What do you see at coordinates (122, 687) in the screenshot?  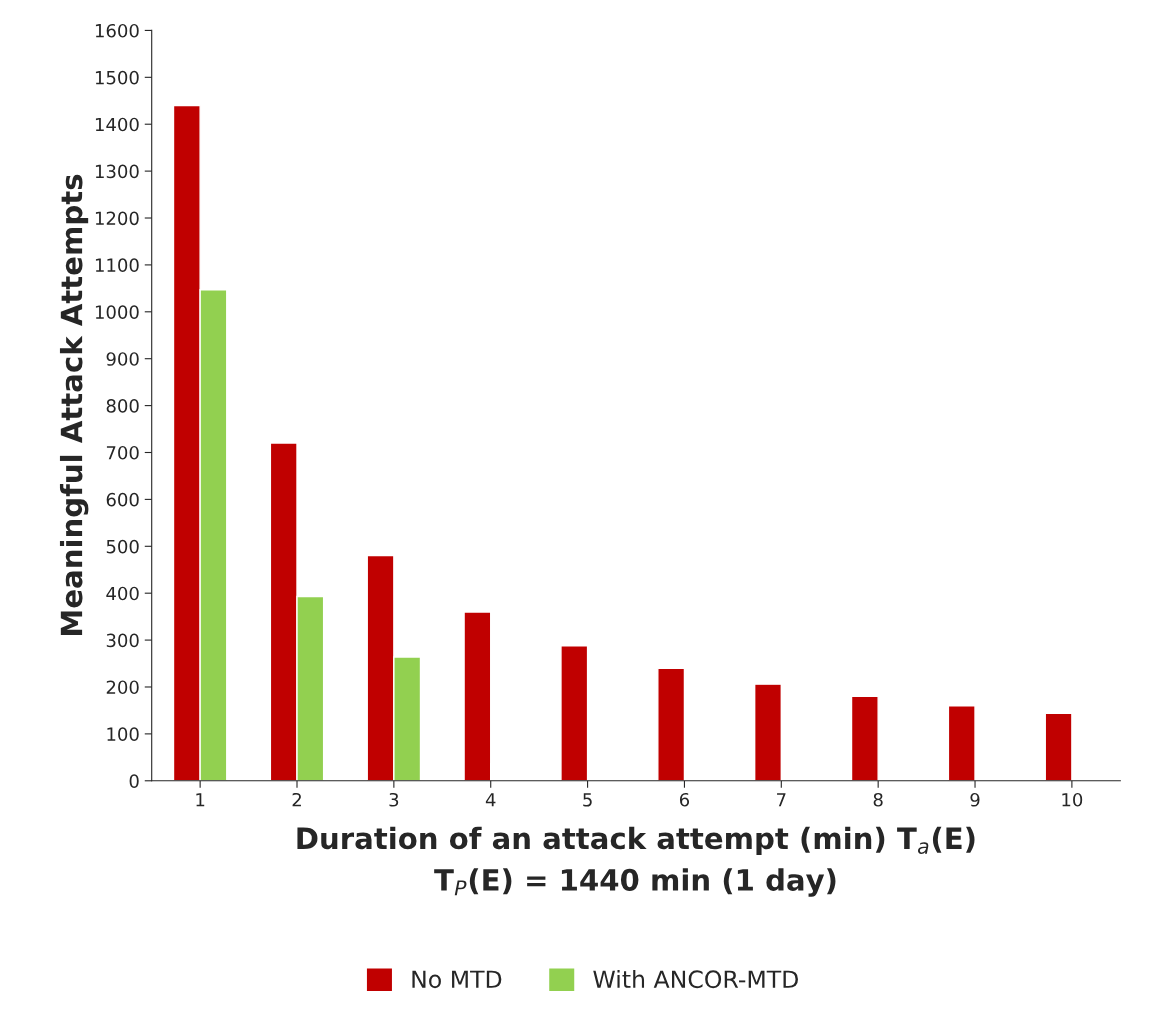 I see `y-tick-label: 200` at bounding box center [122, 687].